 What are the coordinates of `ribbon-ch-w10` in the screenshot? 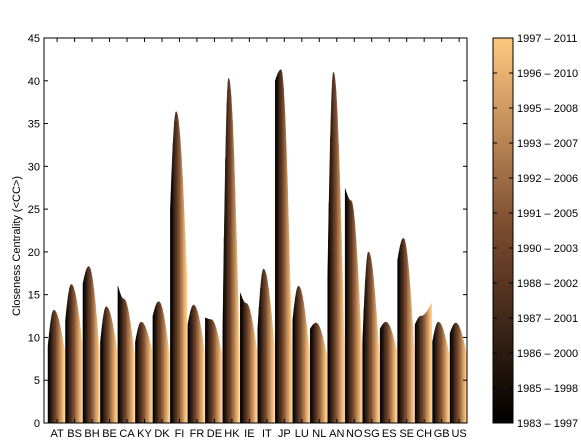 It's located at (428, 365).